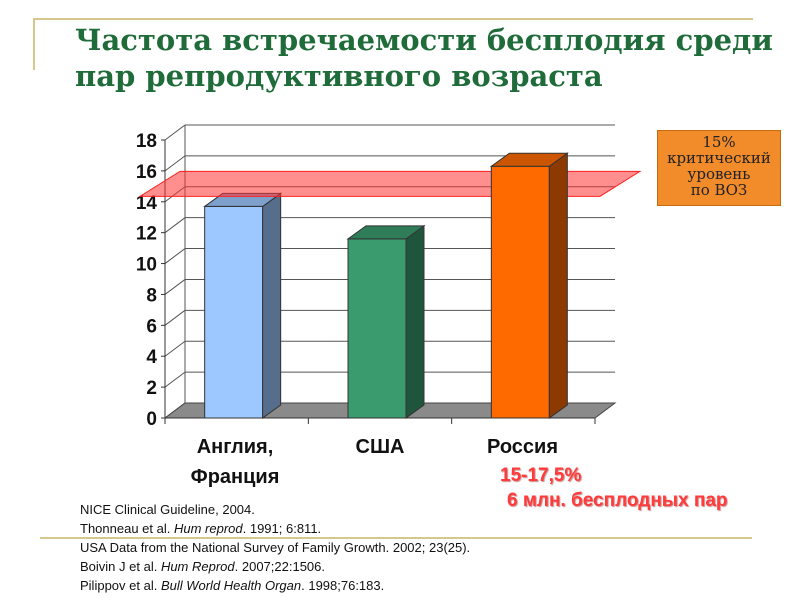  I want to click on category-label-england-france: Англия, Франция, so click(235, 462).